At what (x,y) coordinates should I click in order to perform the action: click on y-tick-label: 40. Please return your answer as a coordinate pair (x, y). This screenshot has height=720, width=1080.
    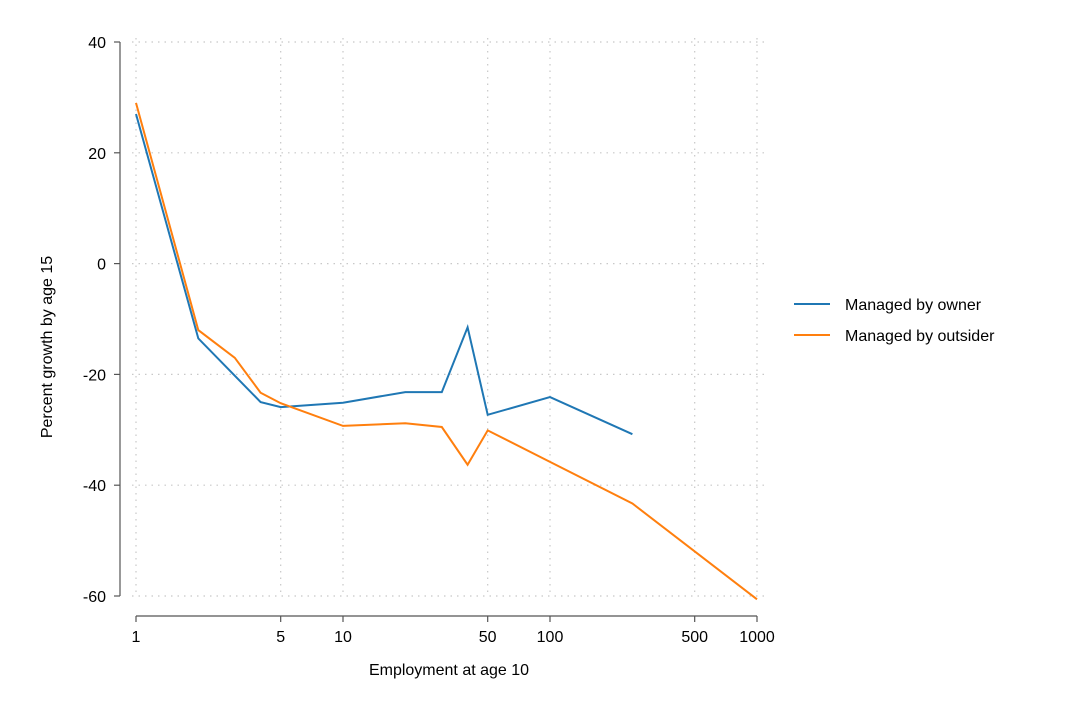
    Looking at the image, I should click on (97, 43).